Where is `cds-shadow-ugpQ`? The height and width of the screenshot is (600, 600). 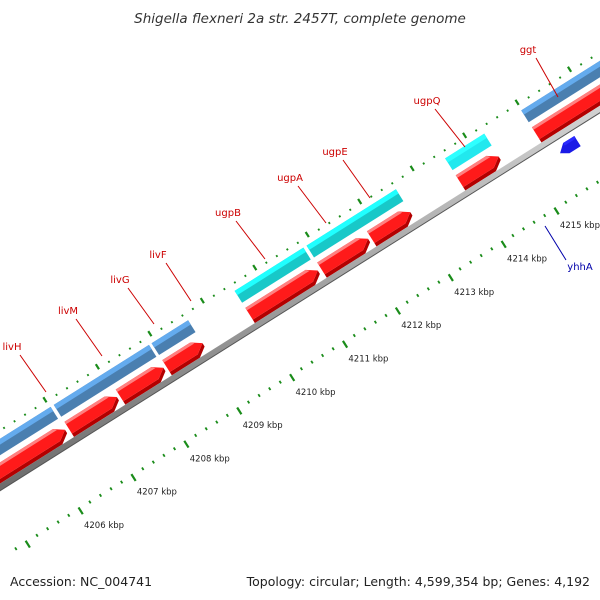
cds-shadow-ugpQ is located at coordinates (482, 173).